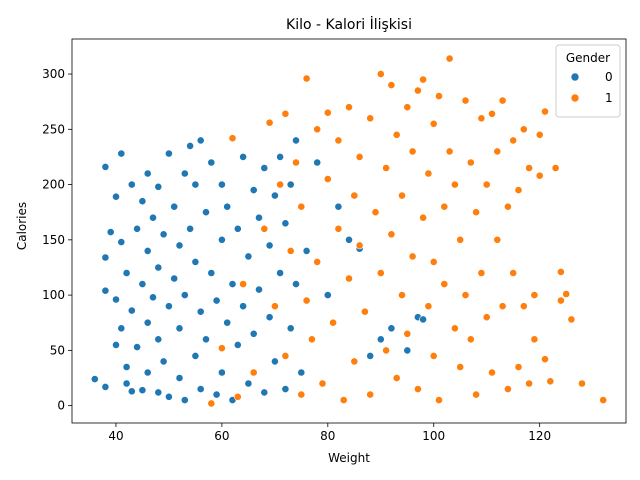 The width and height of the screenshot is (640, 480). I want to click on x-tick-label: 100, so click(433, 436).